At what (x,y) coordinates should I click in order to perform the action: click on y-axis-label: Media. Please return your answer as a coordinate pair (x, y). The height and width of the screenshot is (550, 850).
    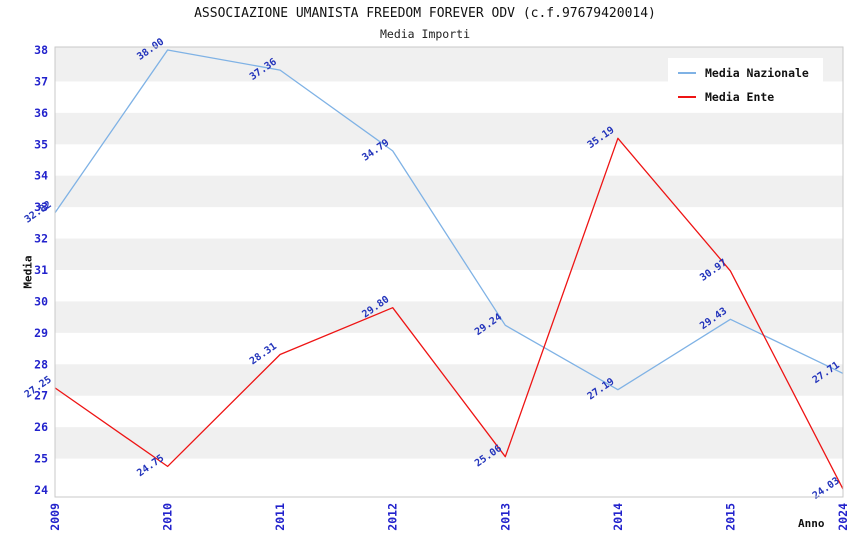
    Looking at the image, I should click on (28, 272).